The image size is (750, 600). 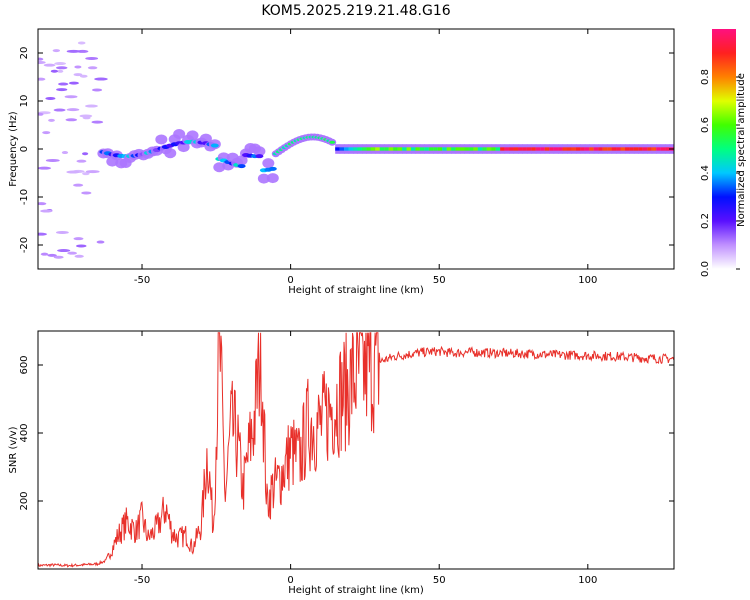 I want to click on spectrogram-y-tick-label: -10, so click(x=24, y=197).